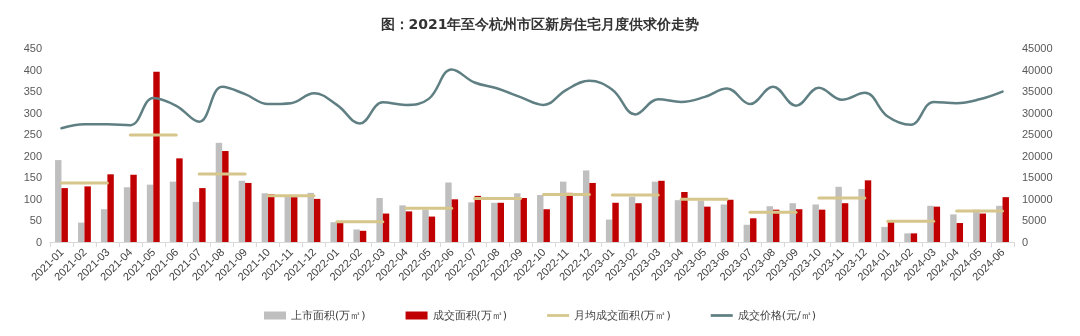 The height and width of the screenshot is (336, 1080). I want to click on y2-tick-label: 10000, so click(1037, 198).